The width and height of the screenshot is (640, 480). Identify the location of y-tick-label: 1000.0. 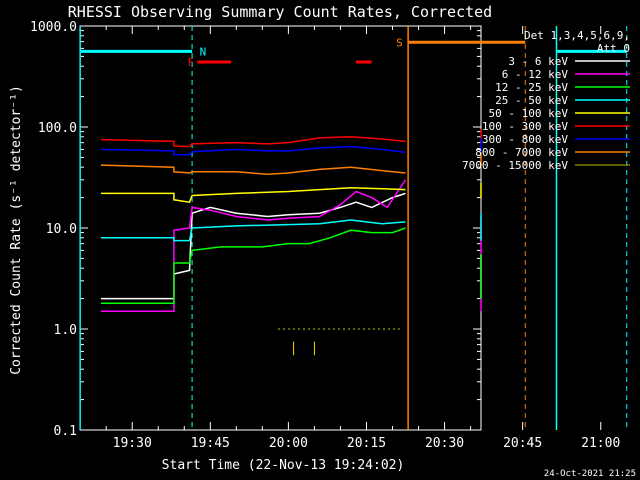
(53, 27).